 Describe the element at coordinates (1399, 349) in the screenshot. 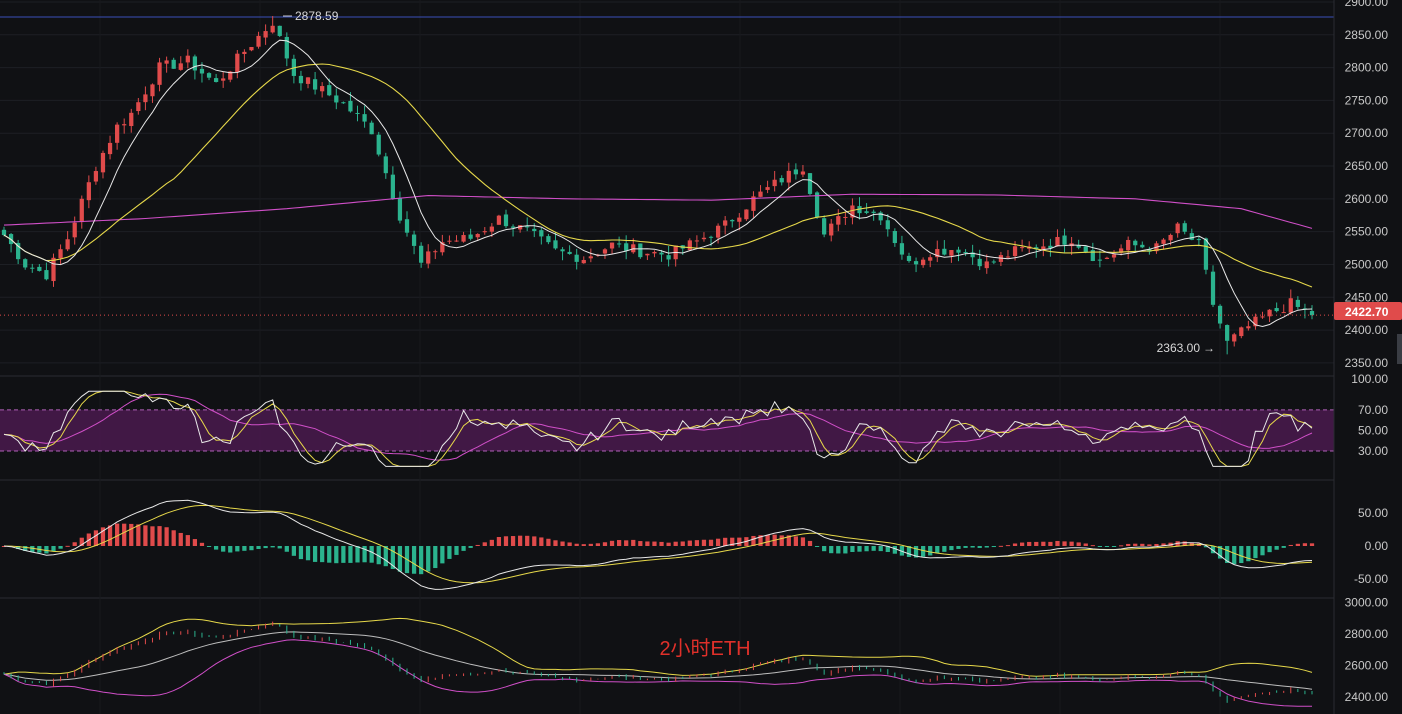

I see `scroll-handle` at that location.